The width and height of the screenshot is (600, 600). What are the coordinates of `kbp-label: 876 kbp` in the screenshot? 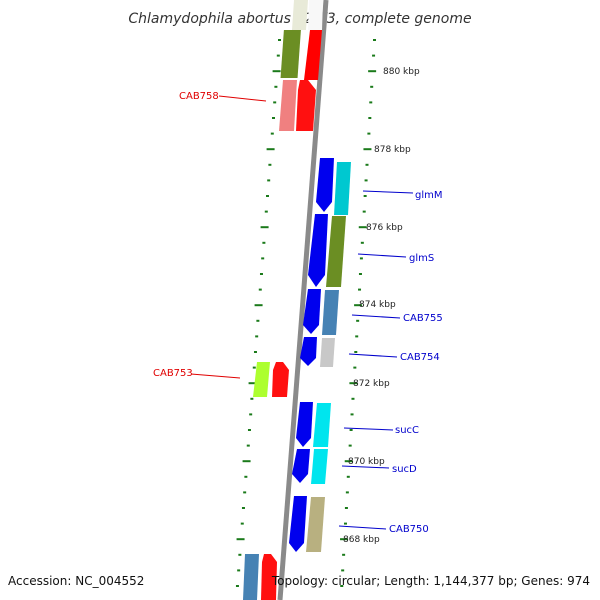 It's located at (384, 228).